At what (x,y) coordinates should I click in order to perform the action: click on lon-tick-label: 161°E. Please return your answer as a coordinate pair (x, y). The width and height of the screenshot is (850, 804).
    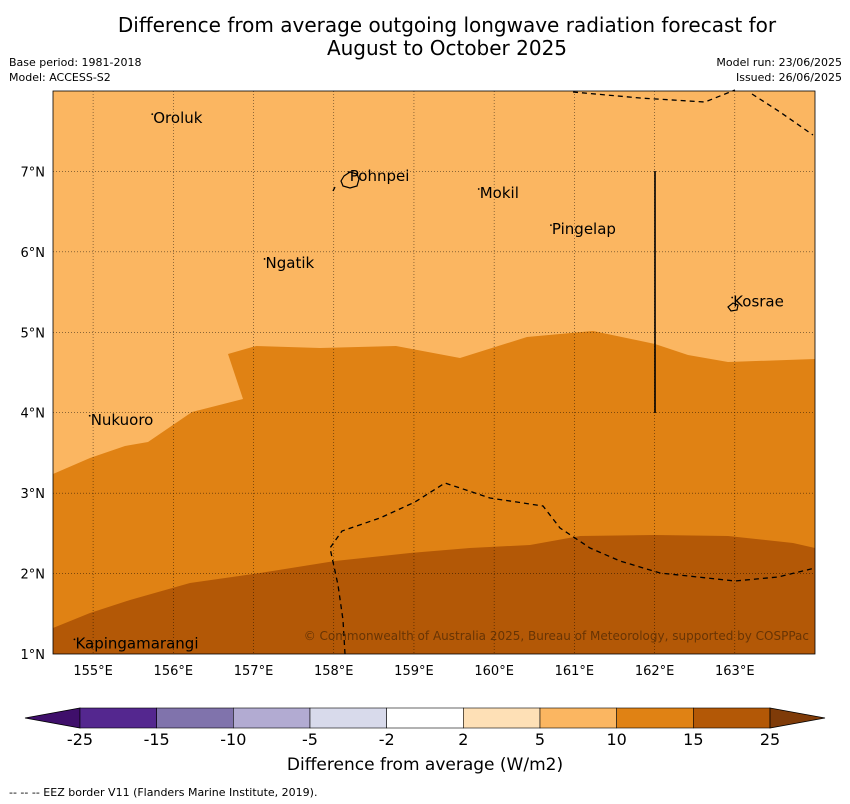
    Looking at the image, I should click on (575, 671).